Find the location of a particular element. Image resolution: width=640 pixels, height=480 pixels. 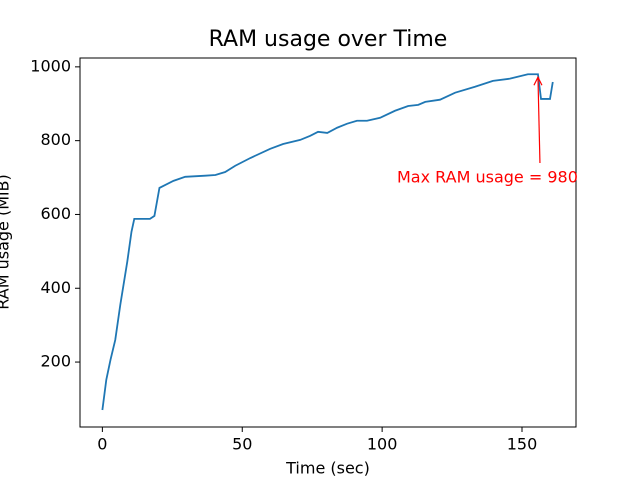

annotation-arrowhead is located at coordinates (538, 80).